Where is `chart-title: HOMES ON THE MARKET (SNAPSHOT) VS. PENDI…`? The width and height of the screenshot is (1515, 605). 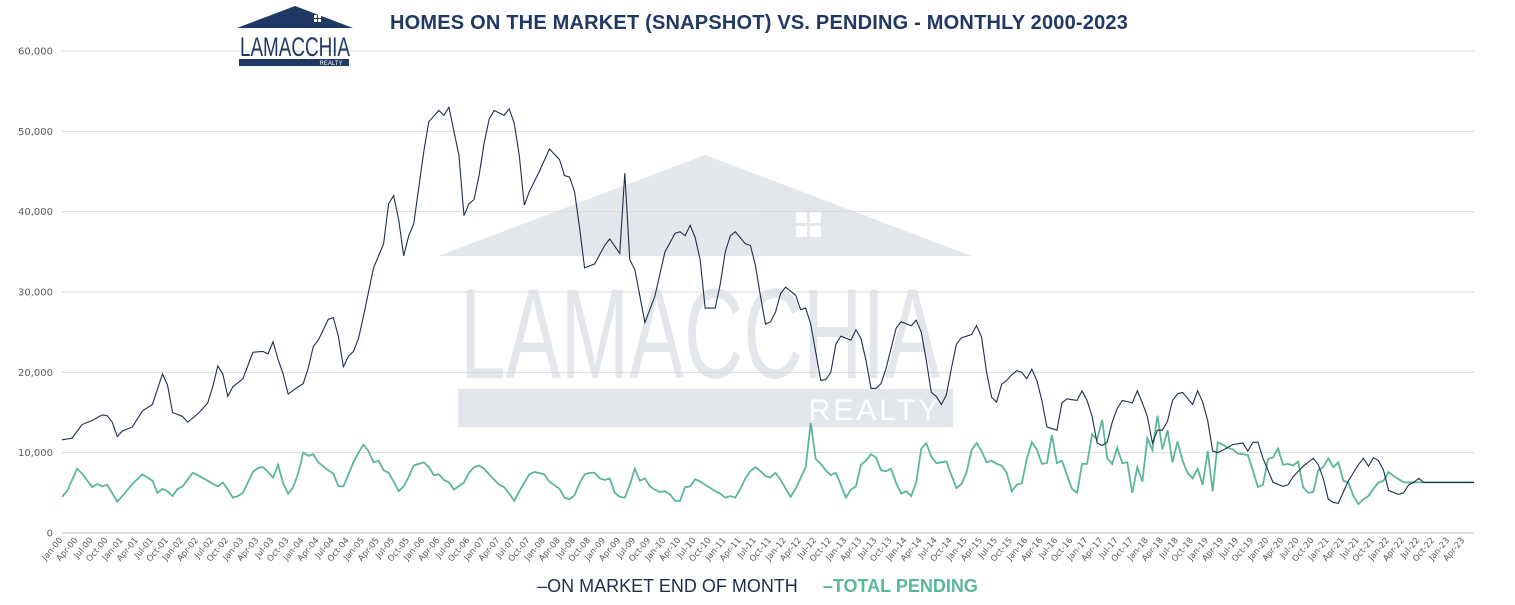 chart-title: HOMES ON THE MARKET (SNAPSHOT) VS. PENDI… is located at coordinates (759, 23).